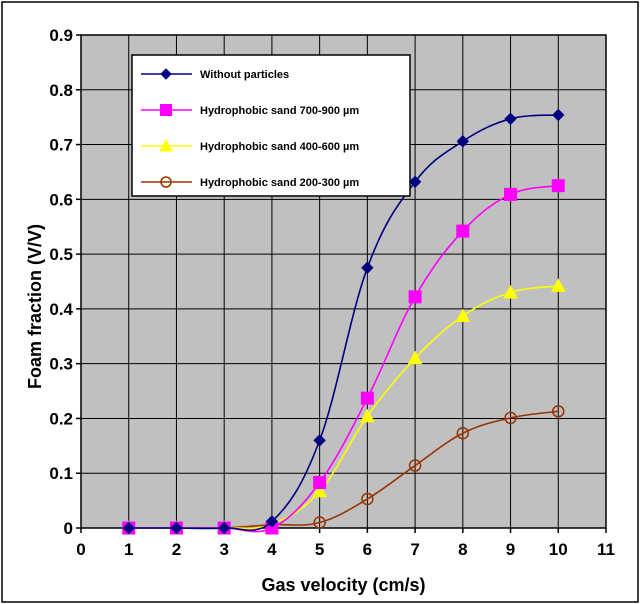 This screenshot has width=640, height=604. Describe the element at coordinates (176, 549) in the screenshot. I see `x-tick-label: 2` at that location.